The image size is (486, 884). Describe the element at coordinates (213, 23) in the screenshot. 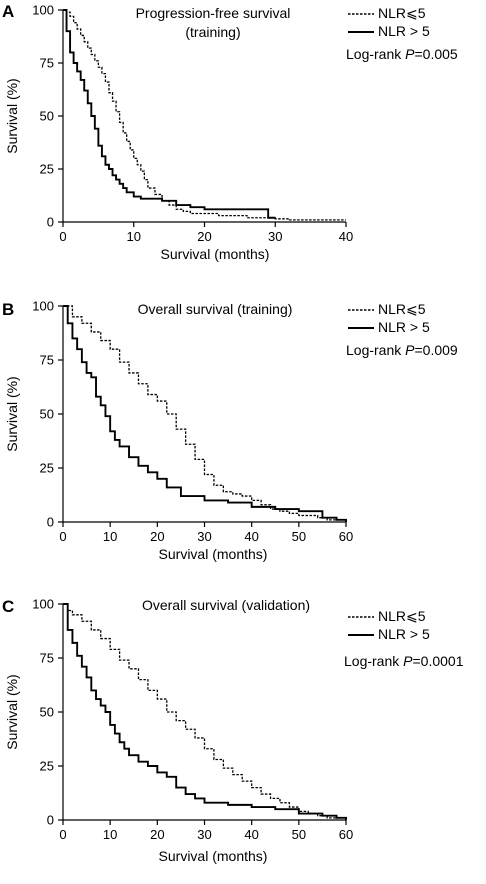

I see `chart-title: Progression-free survival (training)` at that location.